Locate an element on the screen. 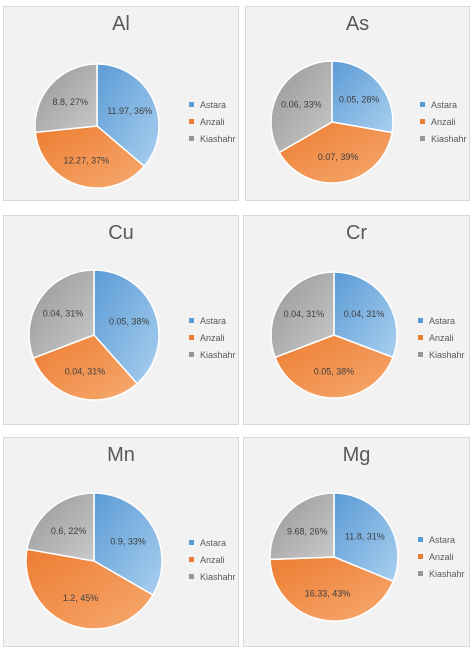  chart-title: Al is located at coordinates (121, 24).